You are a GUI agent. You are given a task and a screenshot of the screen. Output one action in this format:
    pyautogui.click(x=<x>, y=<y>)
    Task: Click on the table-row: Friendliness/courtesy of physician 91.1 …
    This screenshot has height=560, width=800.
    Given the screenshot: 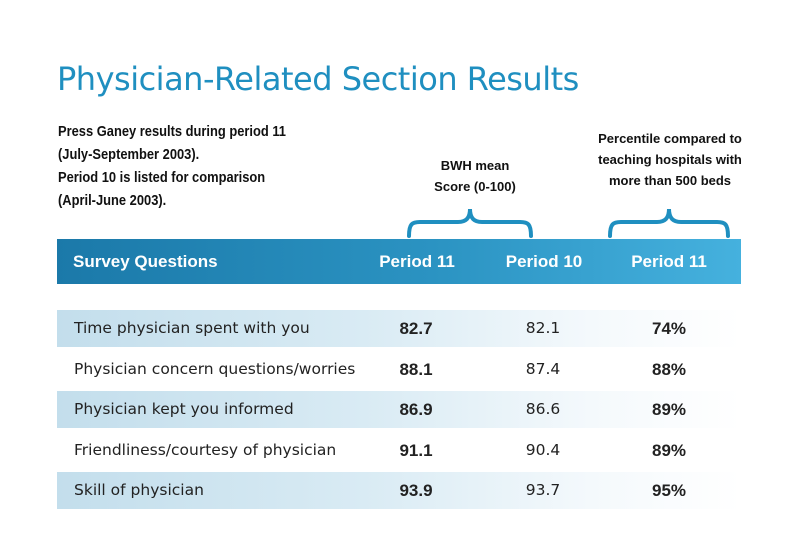 What is the action you would take?
    pyautogui.click(x=399, y=450)
    